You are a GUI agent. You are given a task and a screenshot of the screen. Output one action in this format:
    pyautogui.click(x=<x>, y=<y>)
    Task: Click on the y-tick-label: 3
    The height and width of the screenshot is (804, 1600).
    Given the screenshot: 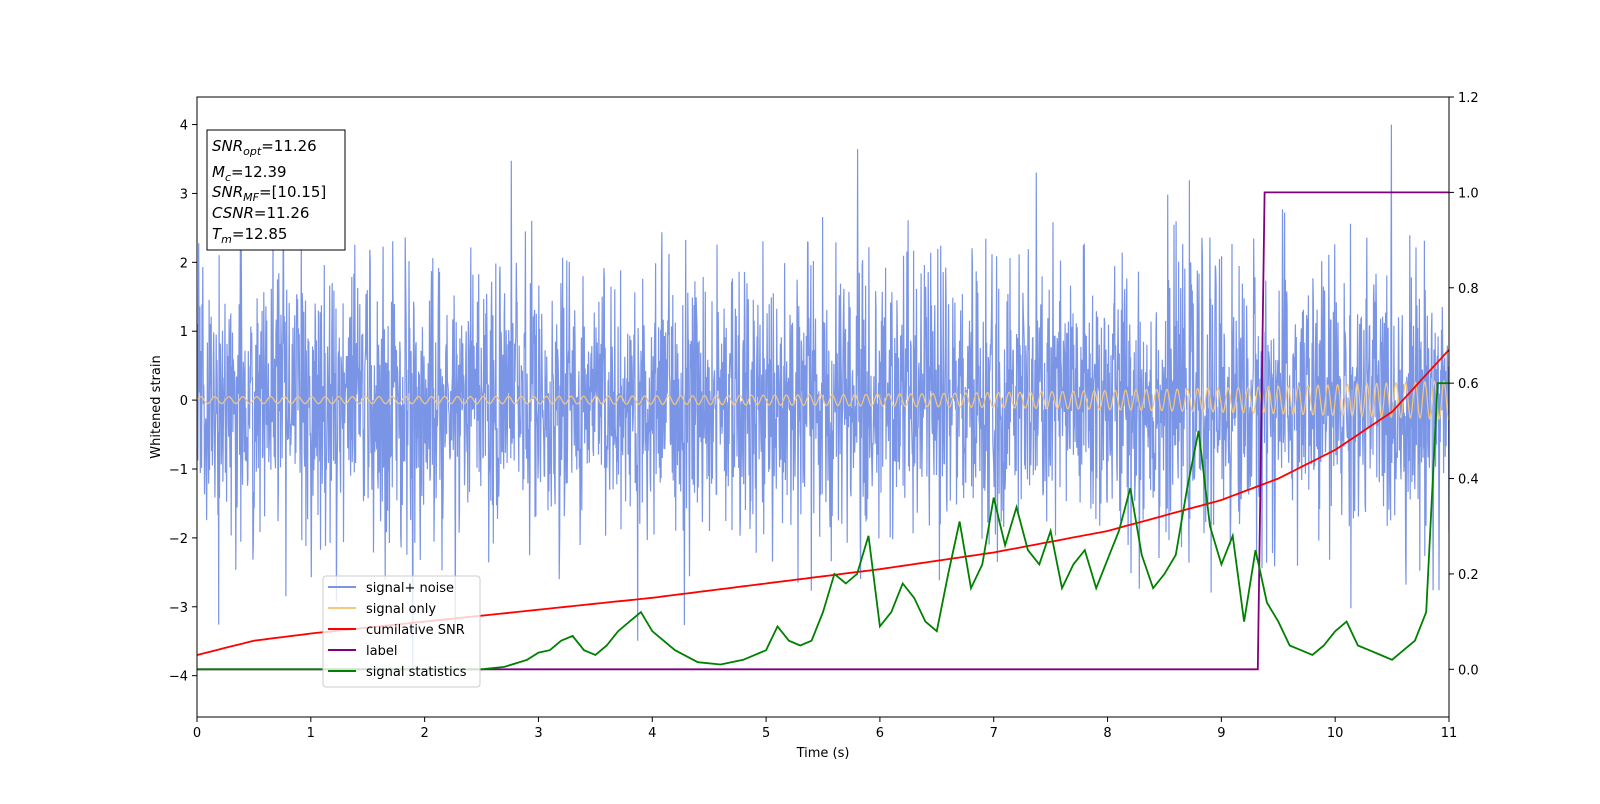 What is the action you would take?
    pyautogui.click(x=184, y=194)
    